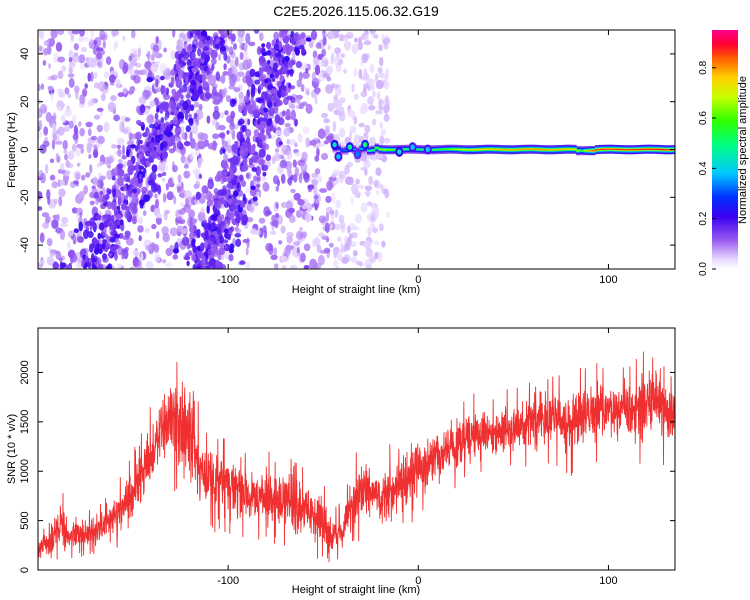 This screenshot has width=750, height=600. Describe the element at coordinates (25, 422) in the screenshot. I see `y-tick-label: 1500` at that location.